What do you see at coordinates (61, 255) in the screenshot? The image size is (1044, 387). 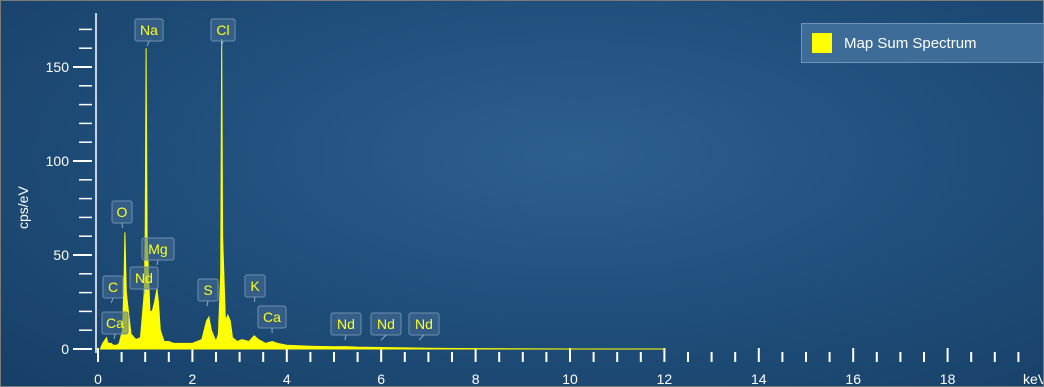 I see `y-tick-label: 50` at bounding box center [61, 255].